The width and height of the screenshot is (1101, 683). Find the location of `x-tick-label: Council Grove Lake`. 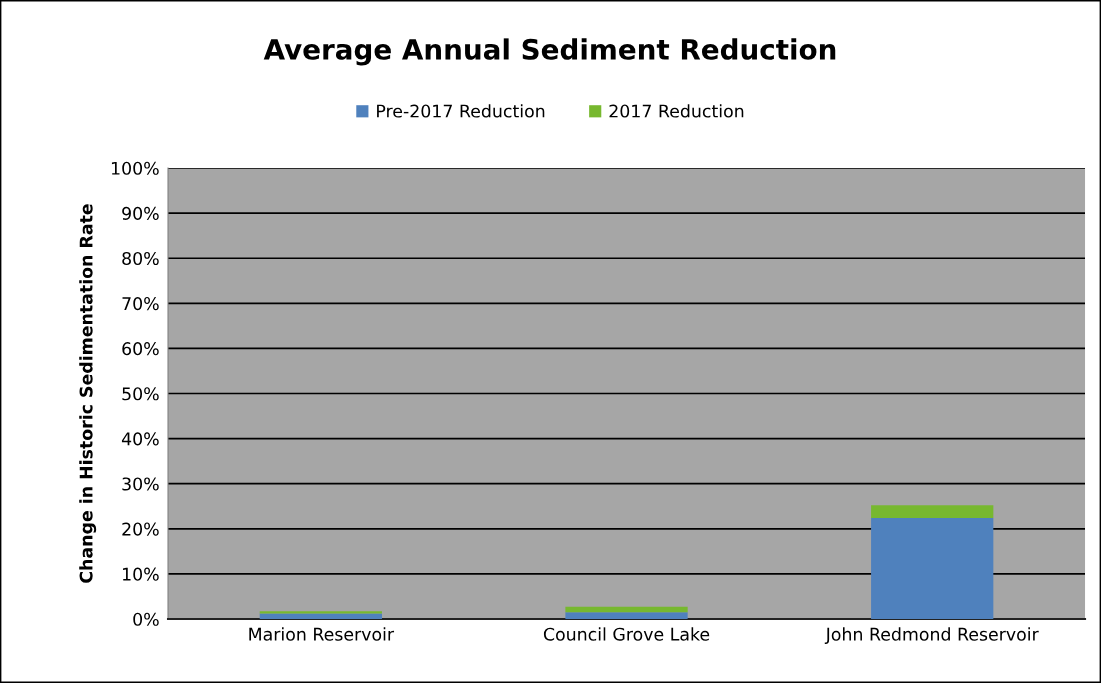

x-tick-label: Council Grove Lake is located at coordinates (626, 634).